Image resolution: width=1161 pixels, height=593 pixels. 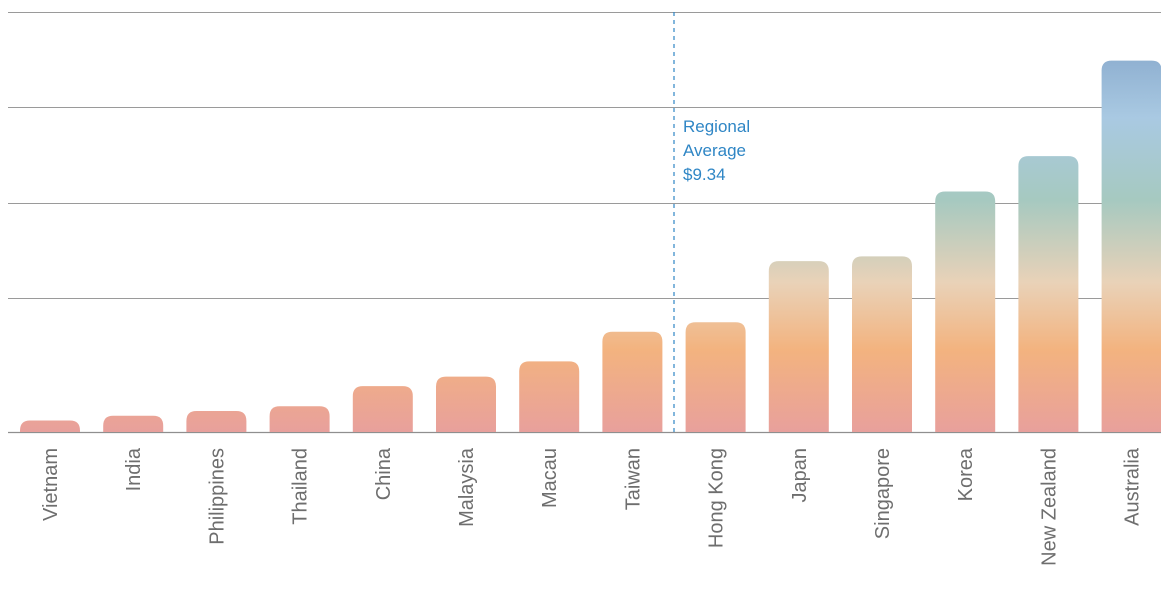 I want to click on category-label-hong-kong: Hong Kong, so click(x=717, y=498).